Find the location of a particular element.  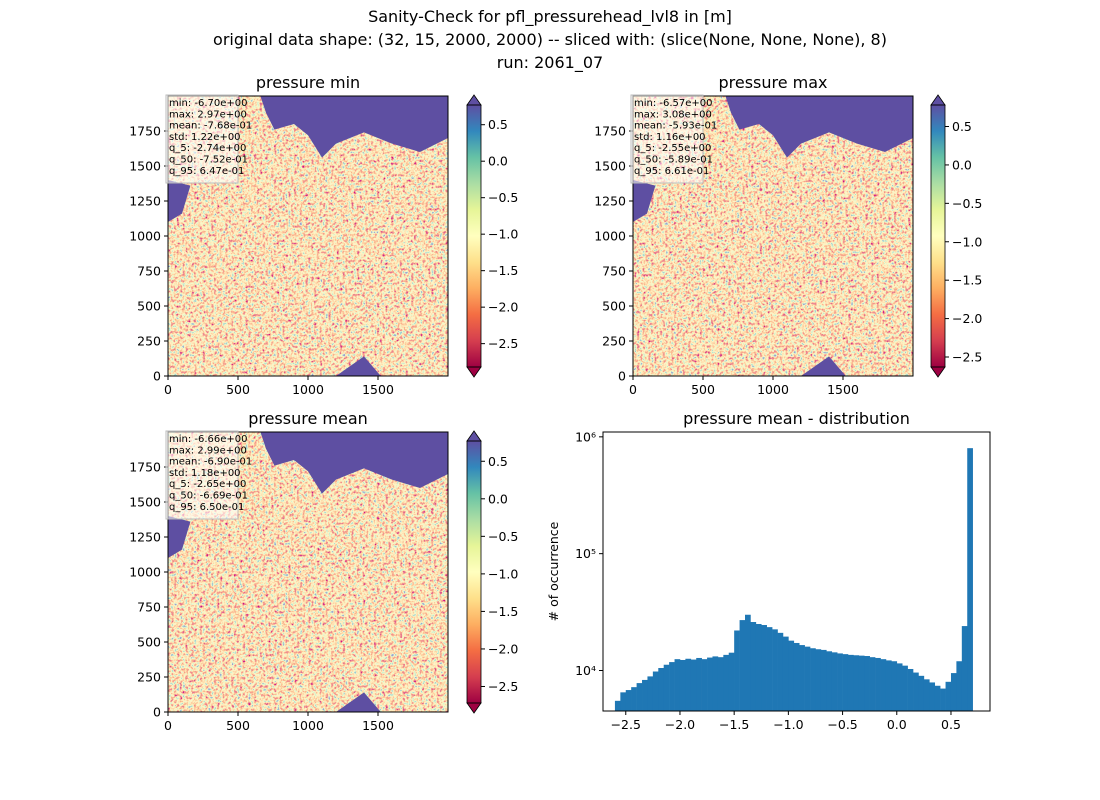

x-tick-label: 0.0 is located at coordinates (897, 724).